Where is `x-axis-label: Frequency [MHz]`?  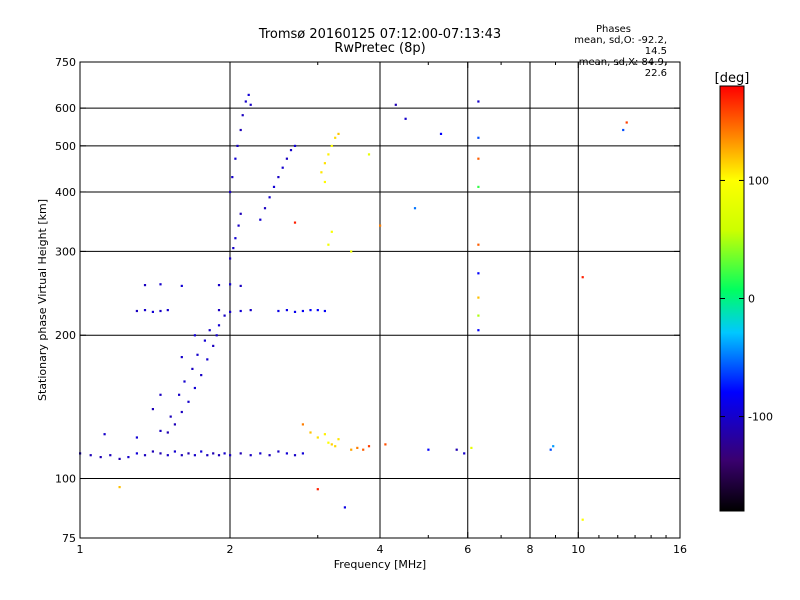
x-axis-label: Frequency [MHz] is located at coordinates (380, 564).